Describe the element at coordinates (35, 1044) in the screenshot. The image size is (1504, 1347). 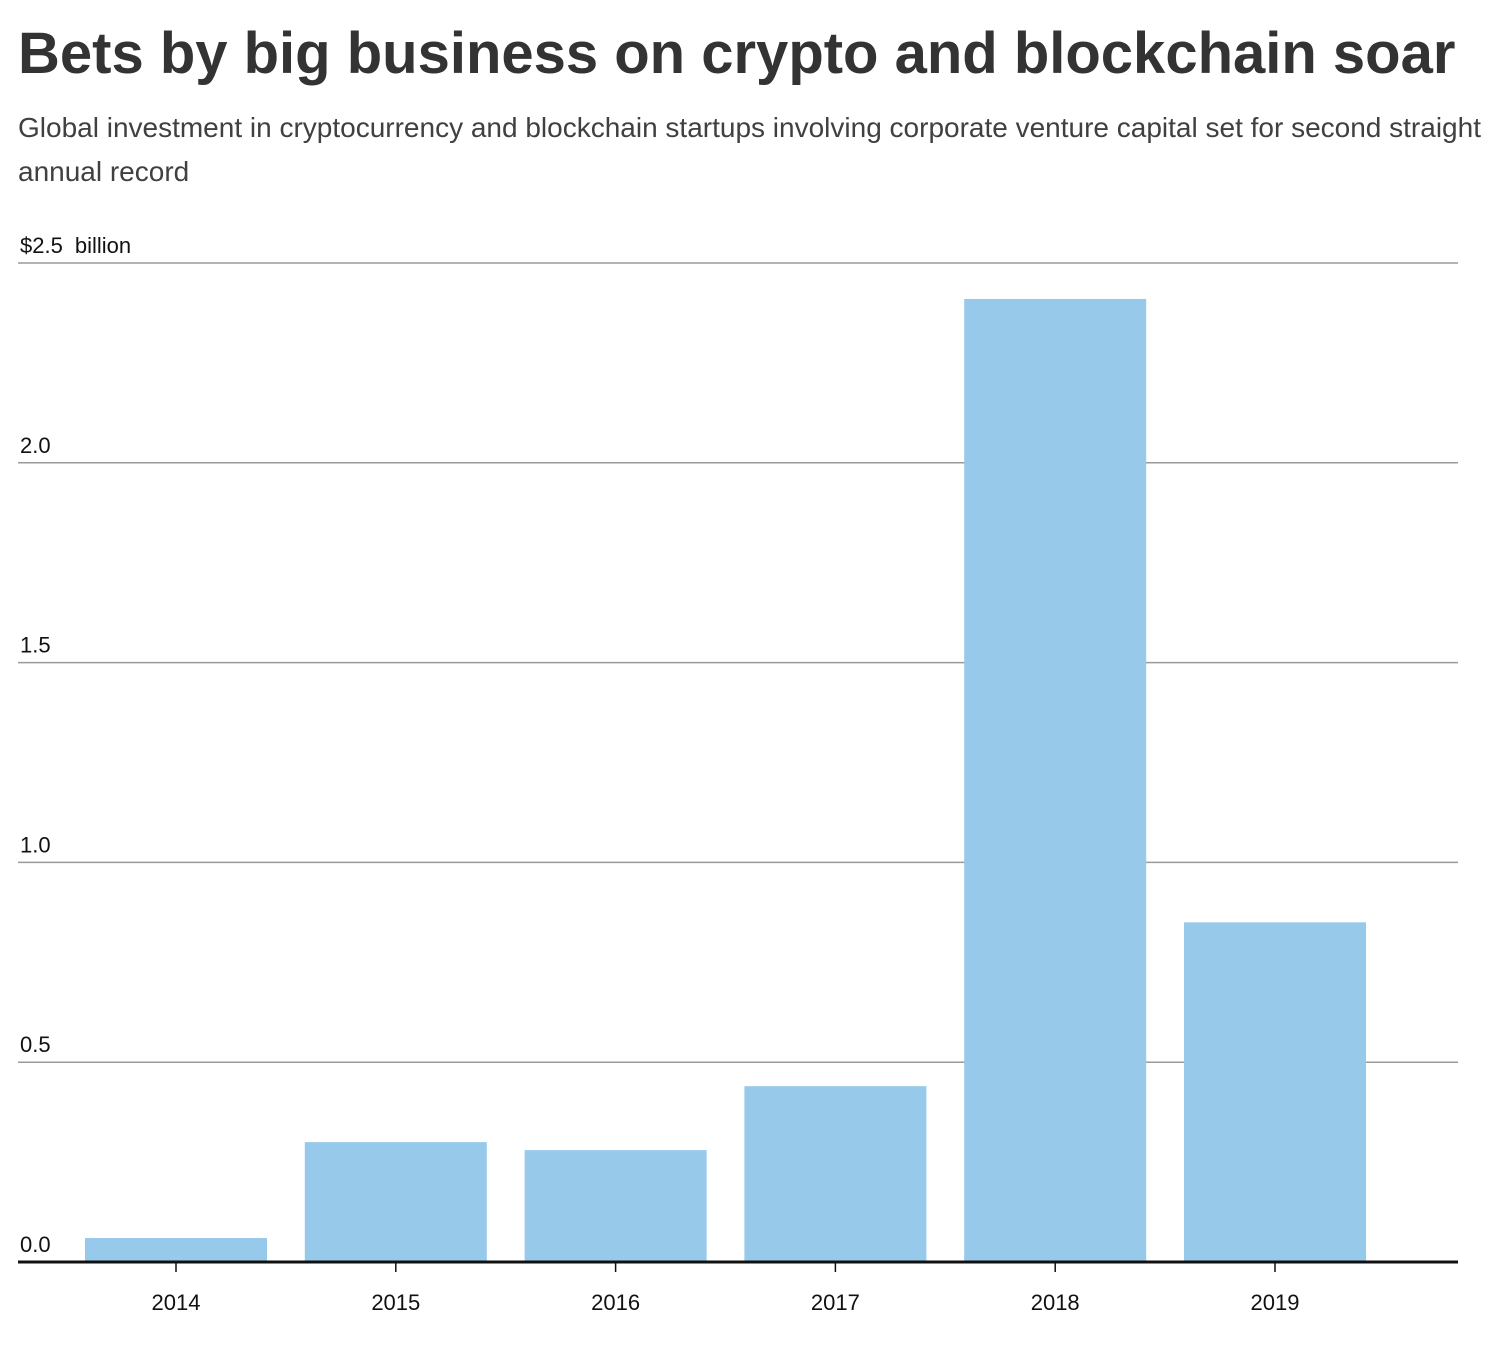
I see `y-tick-label: 0.5` at that location.